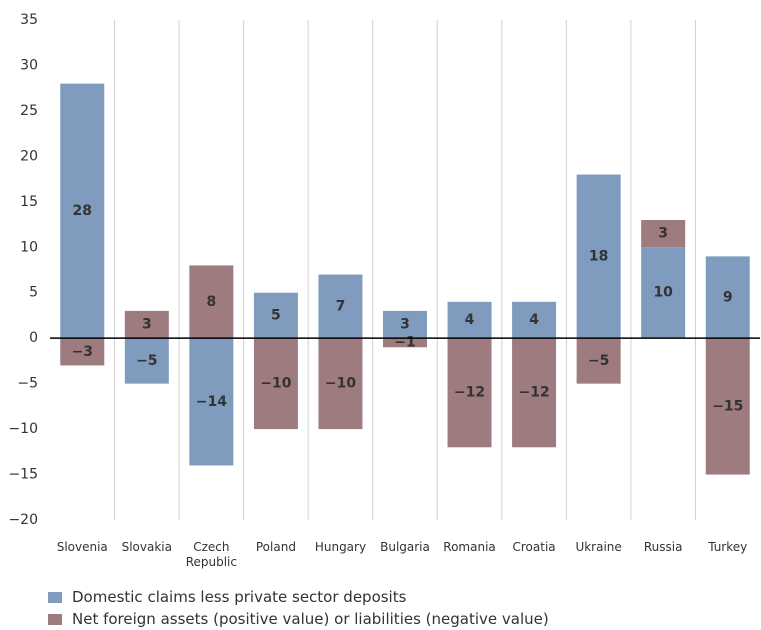  What do you see at coordinates (534, 547) in the screenshot?
I see `x-tick-label: Croatia` at bounding box center [534, 547].